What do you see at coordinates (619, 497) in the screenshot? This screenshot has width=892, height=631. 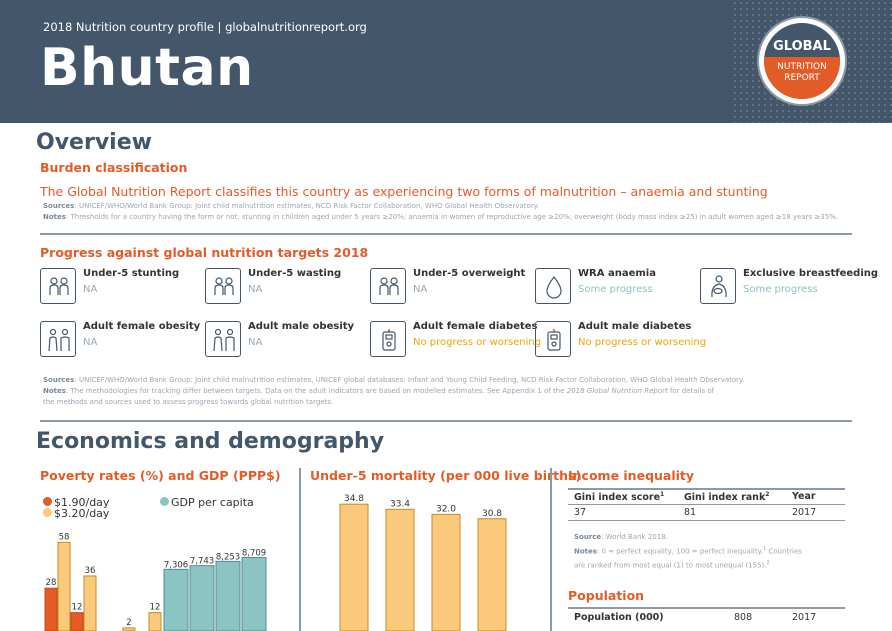 I see `gini-score-header: Gini index score1` at bounding box center [619, 497].